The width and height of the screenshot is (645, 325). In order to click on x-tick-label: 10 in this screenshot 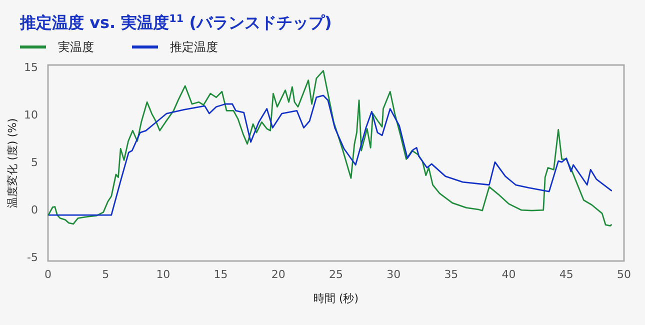, I will do `click(163, 274)`.